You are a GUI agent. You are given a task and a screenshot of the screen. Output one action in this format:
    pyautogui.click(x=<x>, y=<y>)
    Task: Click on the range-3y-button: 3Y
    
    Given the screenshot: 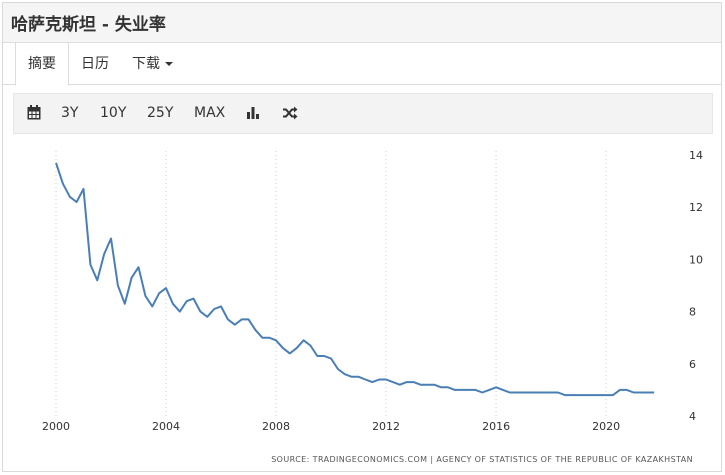 What is the action you would take?
    pyautogui.click(x=70, y=113)
    